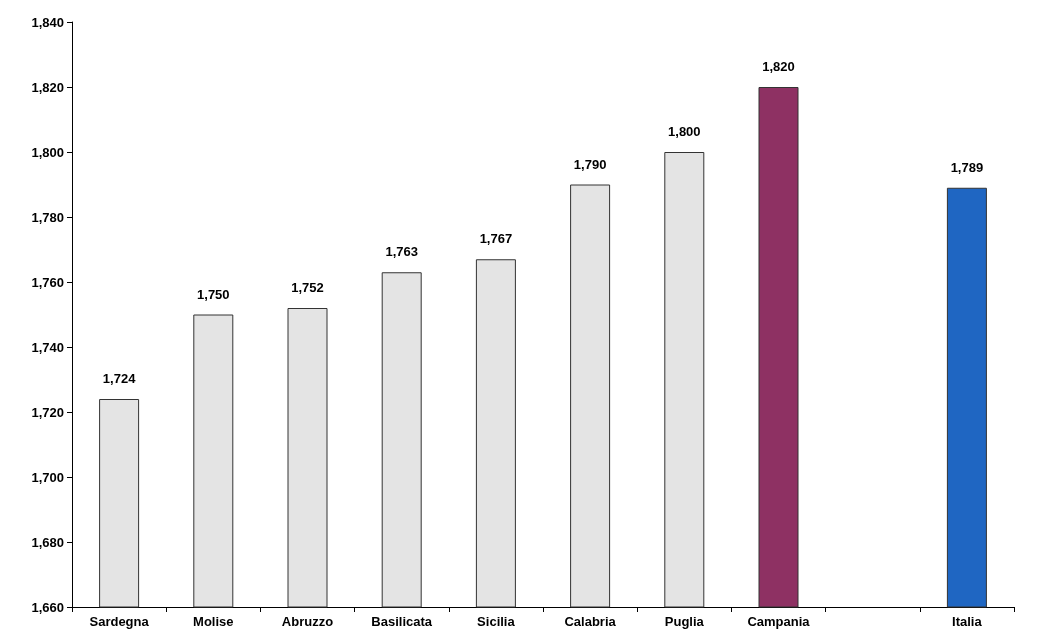 Image resolution: width=1044 pixels, height=643 pixels. Describe the element at coordinates (496, 621) in the screenshot. I see `x-tick-label: Sicilia` at that location.